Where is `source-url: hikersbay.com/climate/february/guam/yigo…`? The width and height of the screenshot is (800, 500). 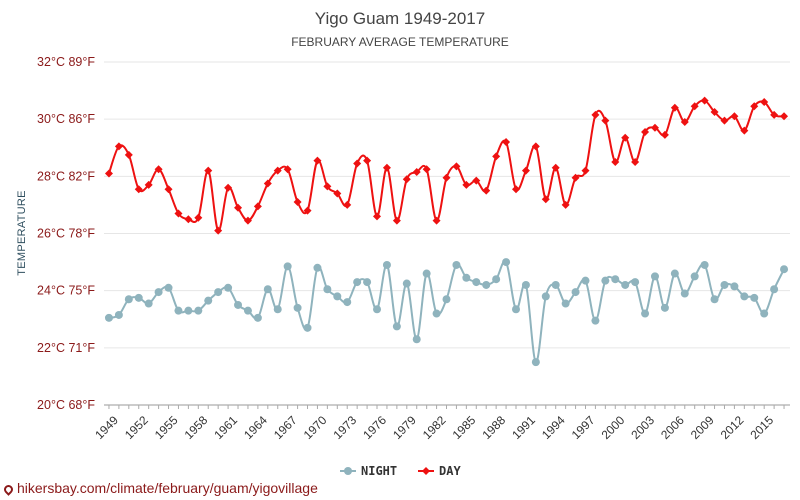
source-url: hikersbay.com/climate/february/guam/yigo… is located at coordinates (167, 488).